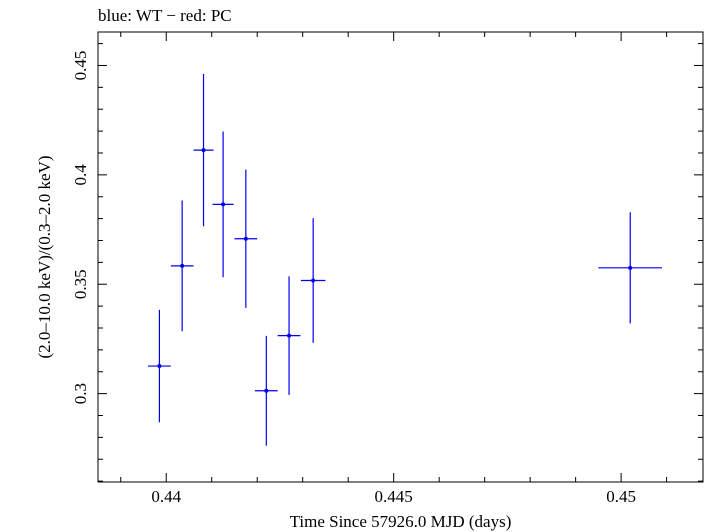 The width and height of the screenshot is (705, 532). What do you see at coordinates (44, 256) in the screenshot?
I see `y-axis-label: (2.0–10.0 keV)/(0.3–2.0 keV)` at bounding box center [44, 256].